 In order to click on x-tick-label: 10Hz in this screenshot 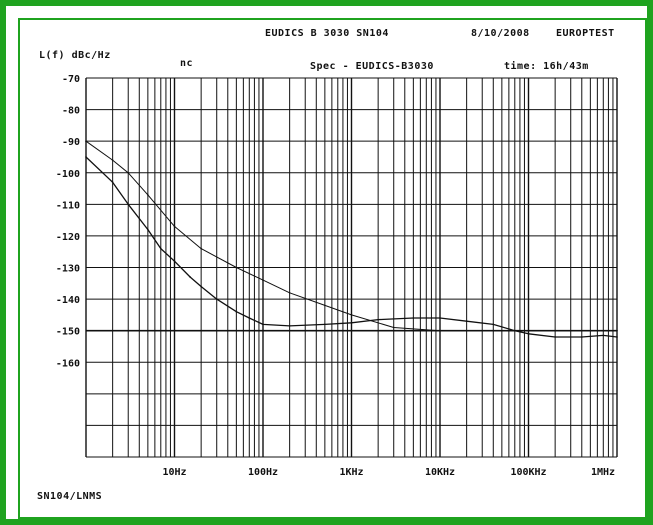, I will do `click(174, 472)`.